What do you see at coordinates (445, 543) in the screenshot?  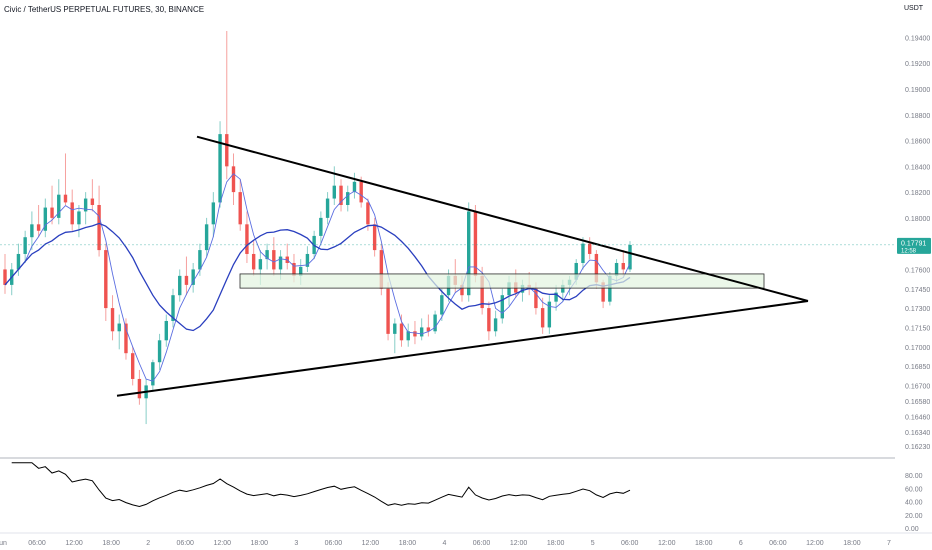 I see `x-tick-label: 4` at bounding box center [445, 543].